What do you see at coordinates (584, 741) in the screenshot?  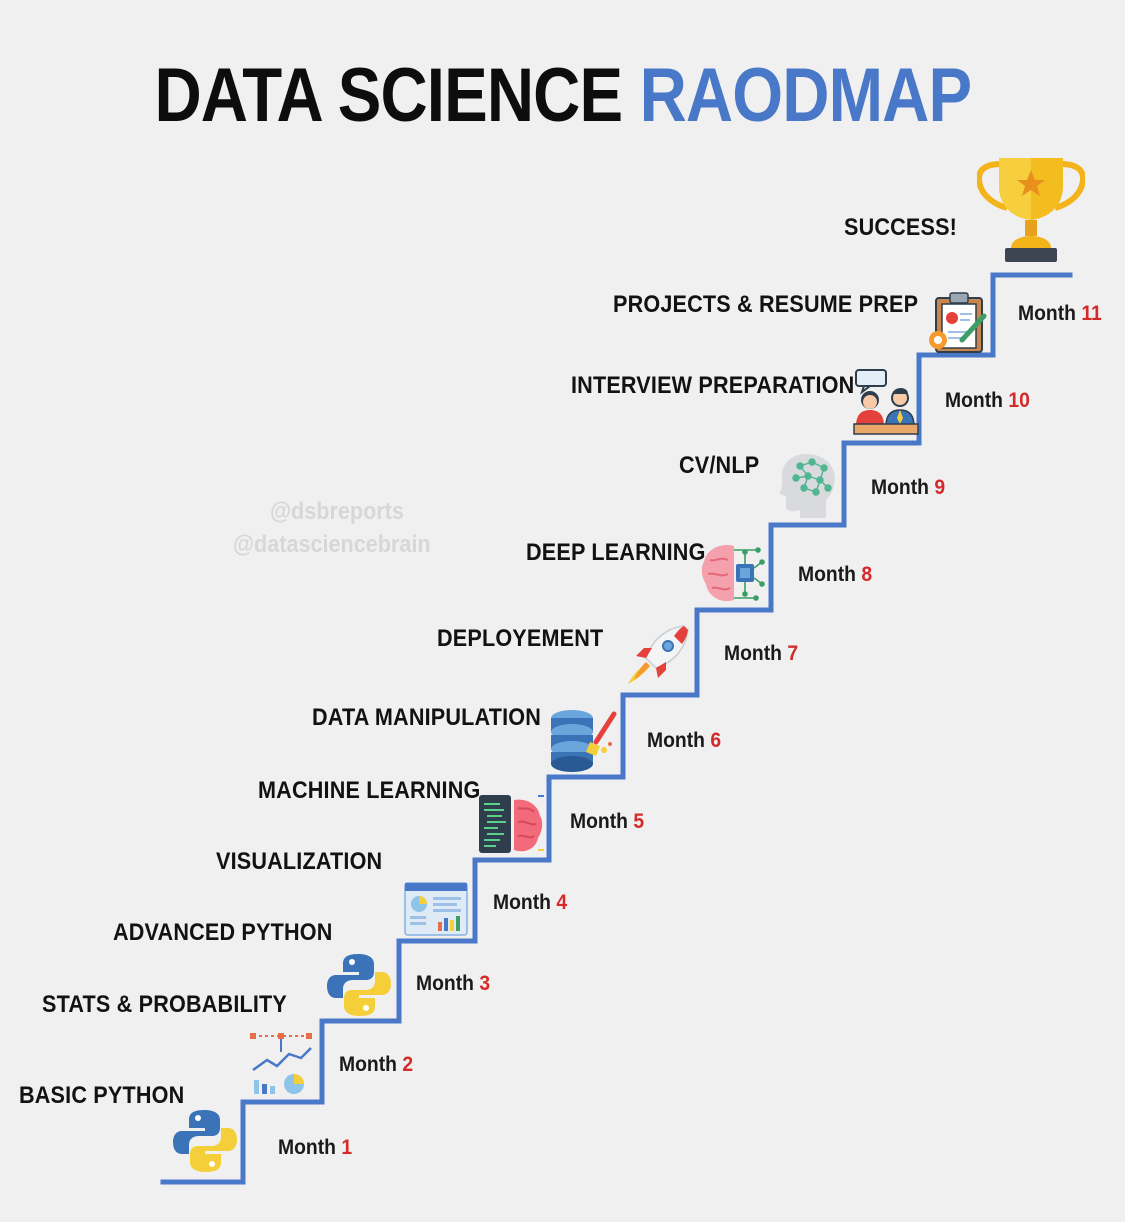 I see `database-brush-icon` at bounding box center [584, 741].